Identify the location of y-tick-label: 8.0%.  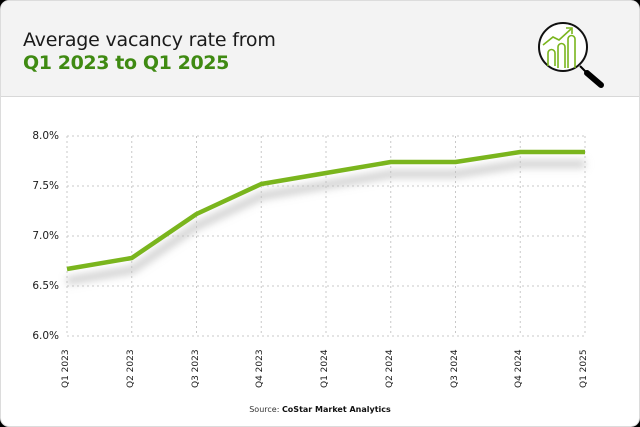
(45, 136).